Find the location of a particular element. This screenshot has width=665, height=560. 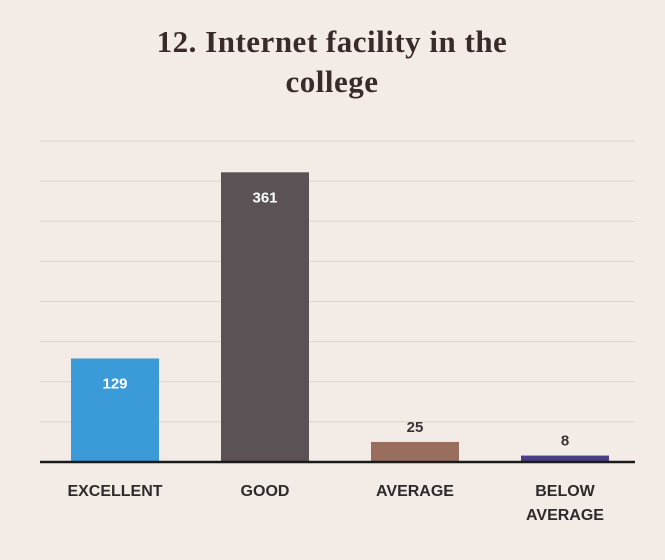

x-tick-label: EXCELLENT is located at coordinates (115, 491).